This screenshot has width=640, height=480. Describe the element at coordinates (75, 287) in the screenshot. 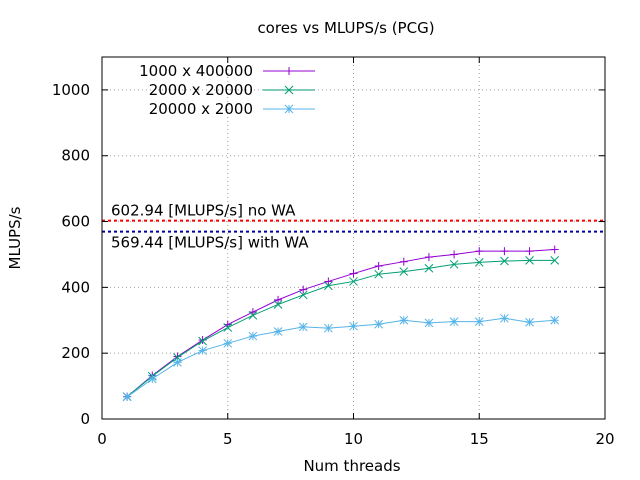

I see `y-tick-label: 400` at that location.